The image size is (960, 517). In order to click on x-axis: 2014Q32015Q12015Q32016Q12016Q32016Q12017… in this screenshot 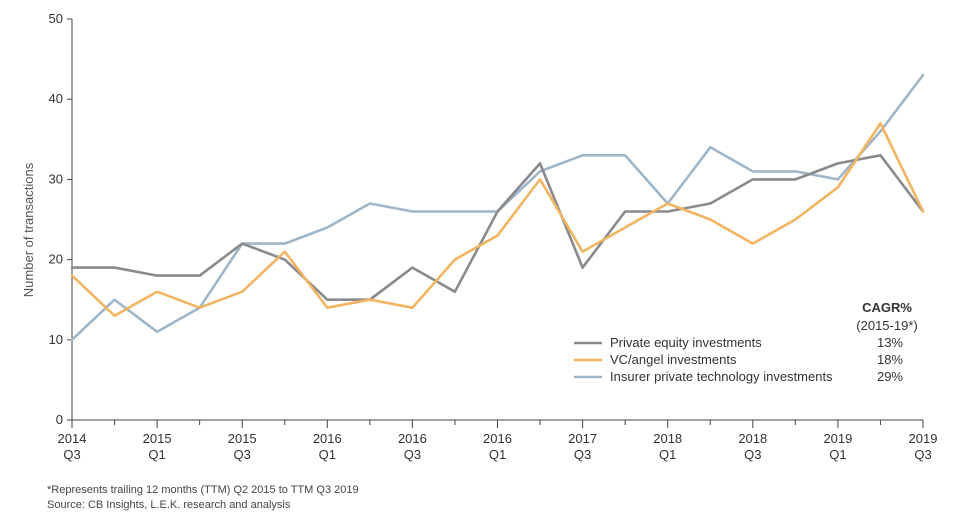, I will do `click(498, 440)`.